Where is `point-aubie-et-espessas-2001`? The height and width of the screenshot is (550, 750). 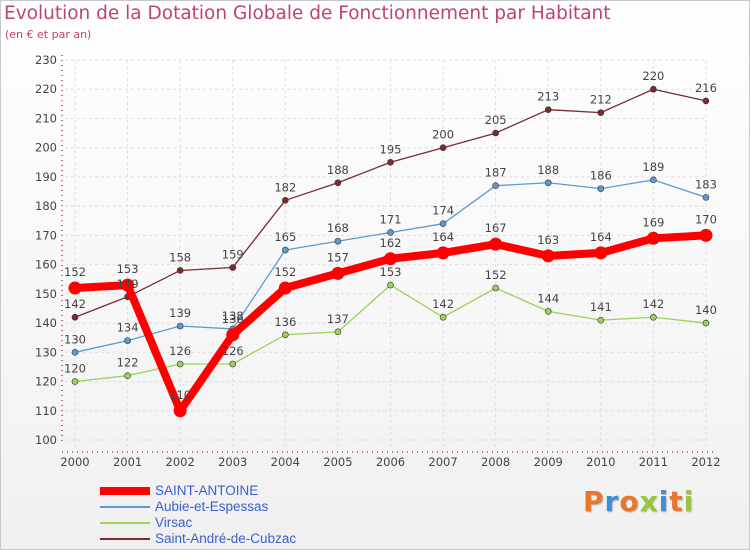
point-aubie-et-espessas-2001 is located at coordinates (127, 340).